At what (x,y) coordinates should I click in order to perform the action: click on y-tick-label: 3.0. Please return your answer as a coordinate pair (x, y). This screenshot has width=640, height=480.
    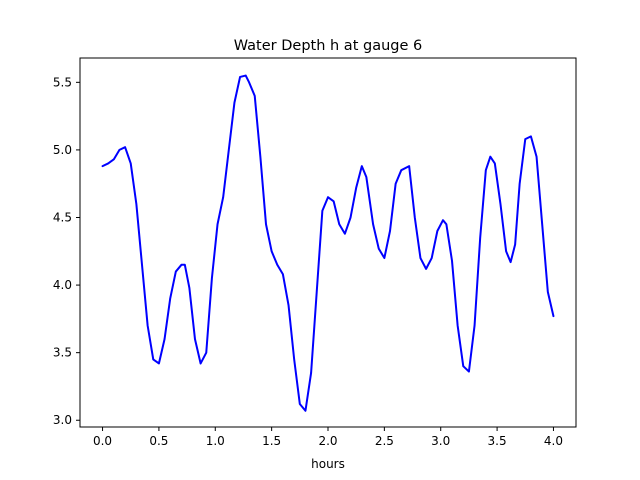
    Looking at the image, I should click on (62, 420).